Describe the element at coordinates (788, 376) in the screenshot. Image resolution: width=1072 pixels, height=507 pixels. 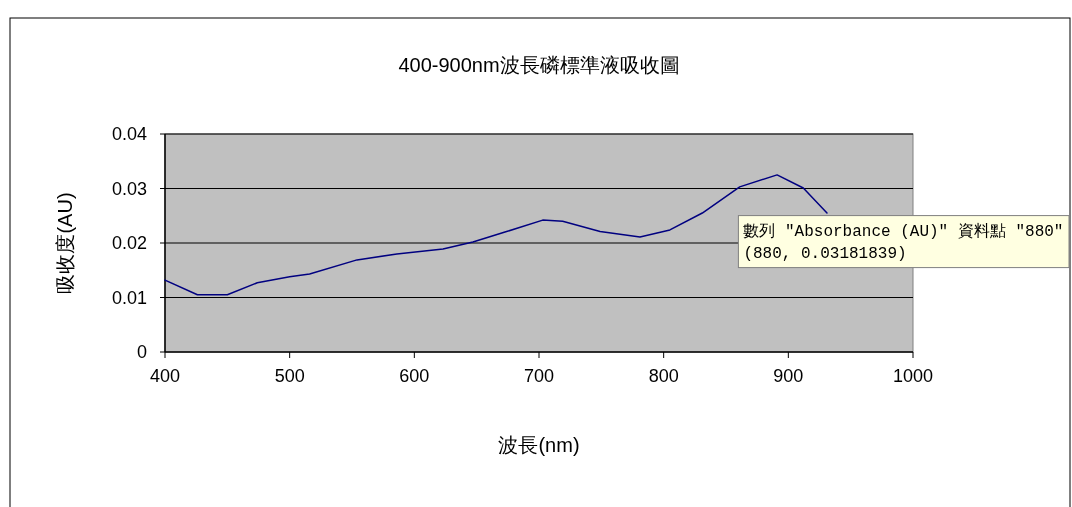
I see `x-tick-label: 900` at that location.